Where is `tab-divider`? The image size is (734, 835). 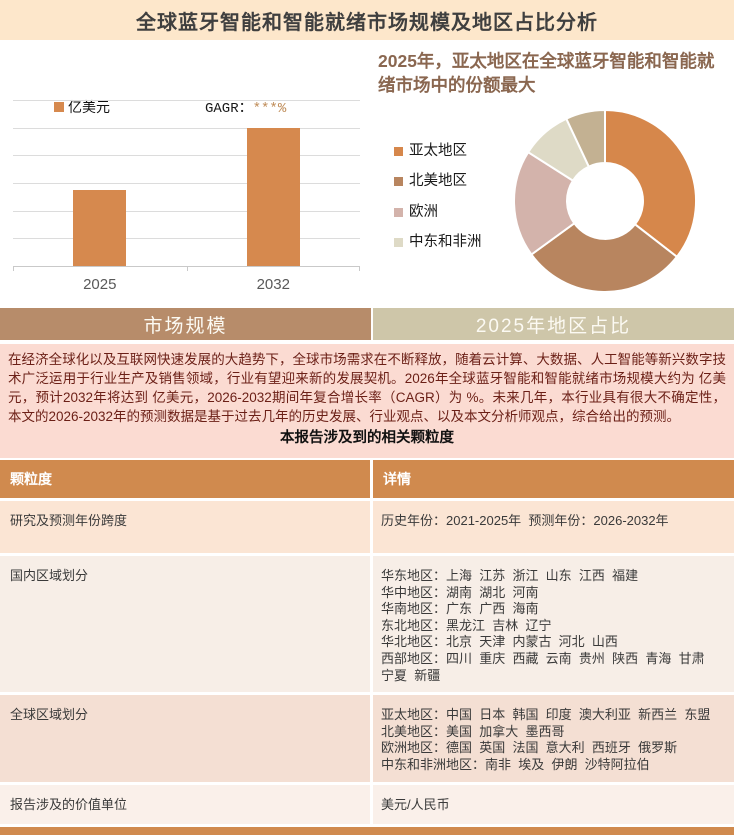 tab-divider is located at coordinates (372, 324).